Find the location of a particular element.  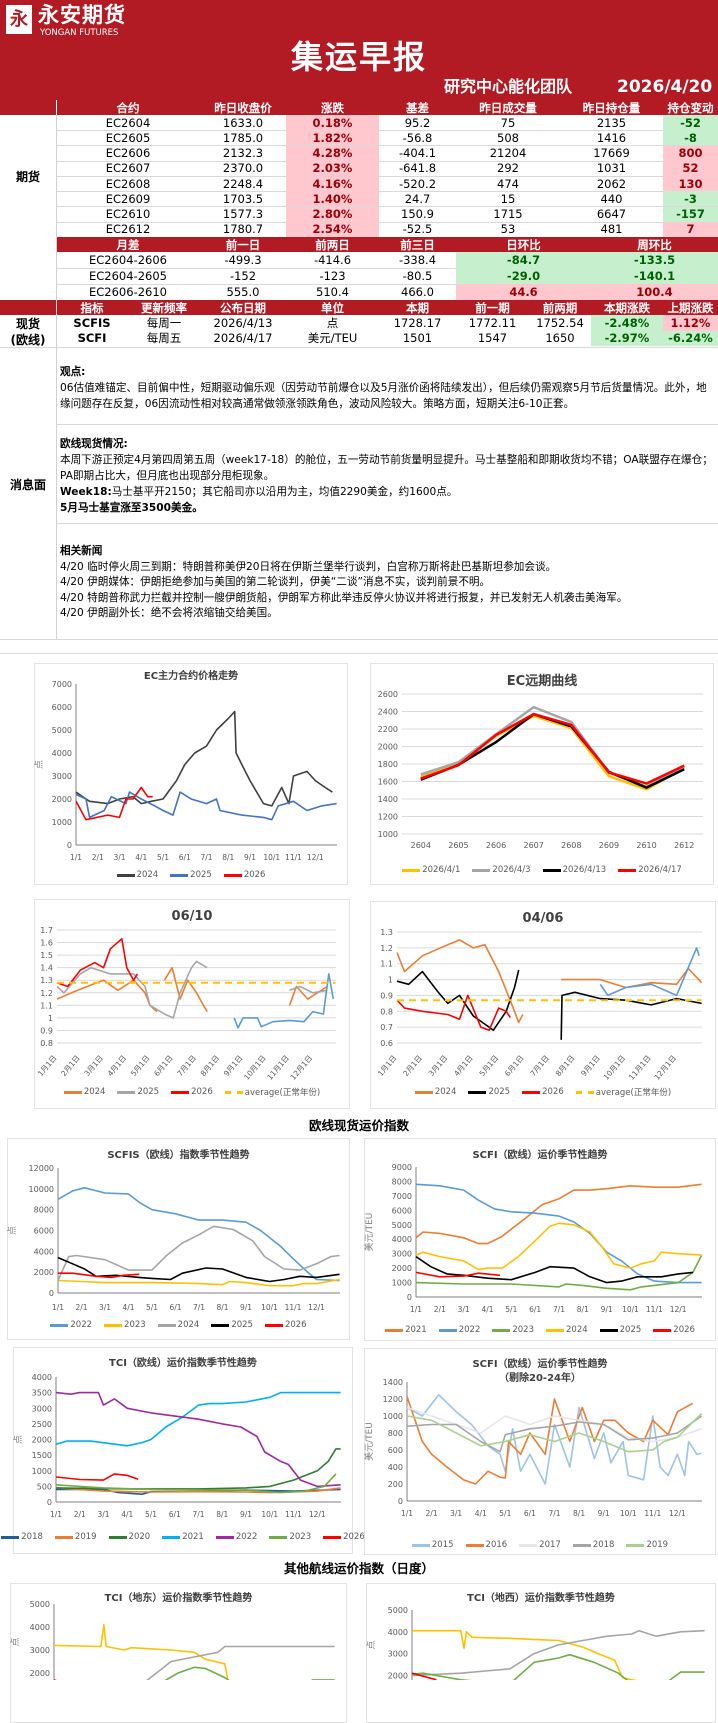

contract-cell: EC2609 is located at coordinates (128, 198).